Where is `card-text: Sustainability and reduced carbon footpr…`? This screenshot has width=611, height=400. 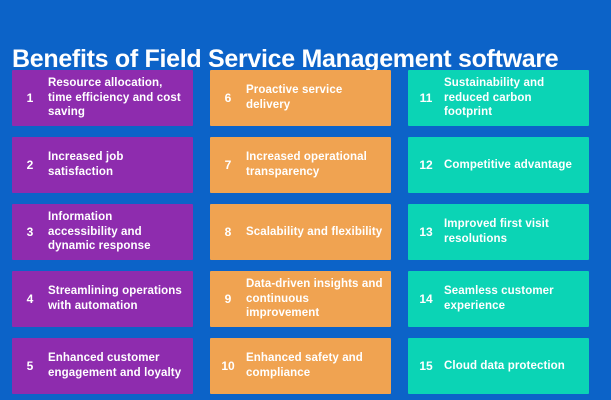
card-text: Sustainability and reduced carbon footpr… is located at coordinates (494, 97).